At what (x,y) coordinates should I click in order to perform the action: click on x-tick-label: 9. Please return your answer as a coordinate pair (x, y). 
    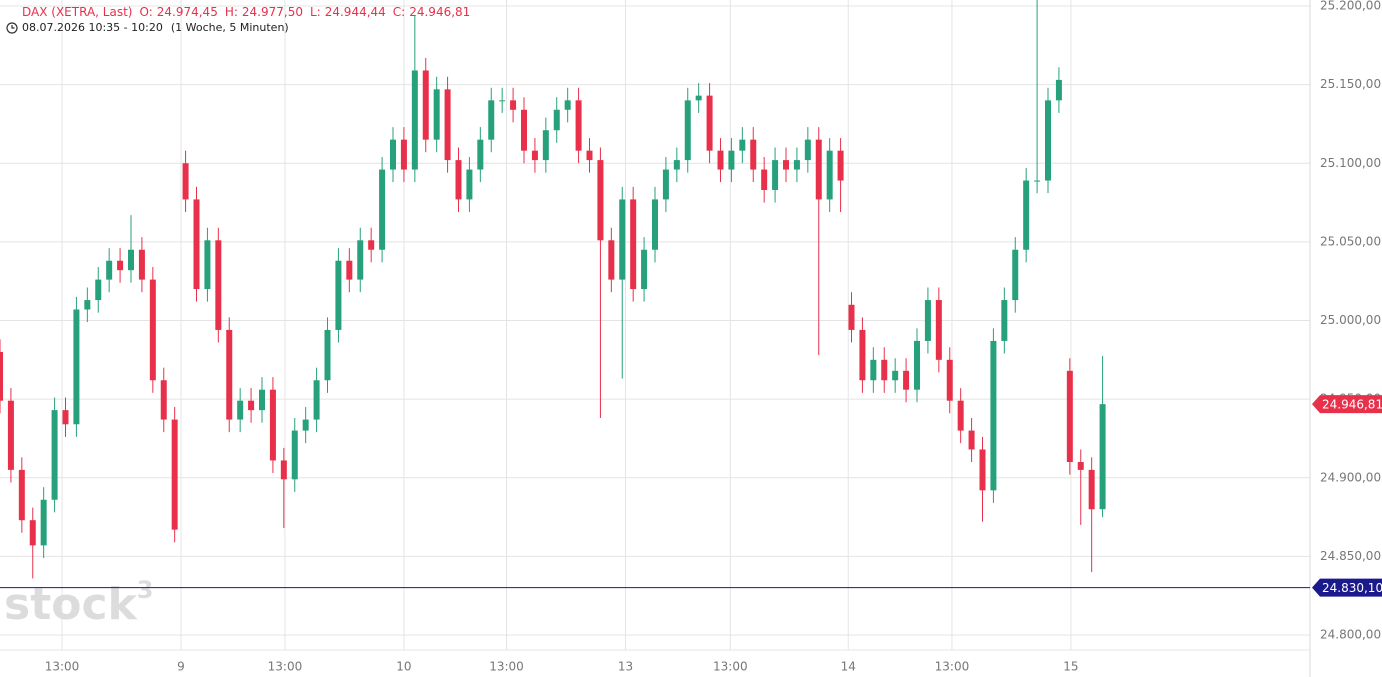
    Looking at the image, I should click on (181, 667).